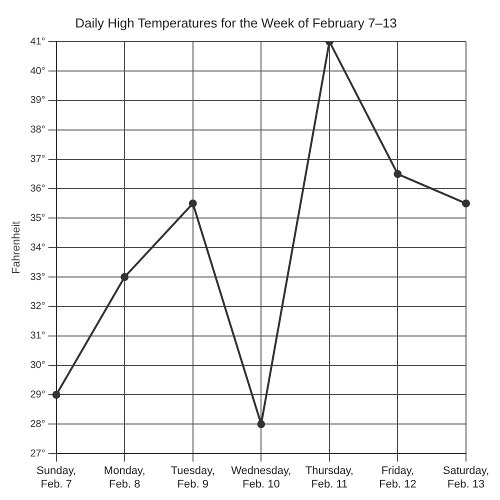  What do you see at coordinates (38, 130) in the screenshot?
I see `y-tick-label: 38°` at bounding box center [38, 130].